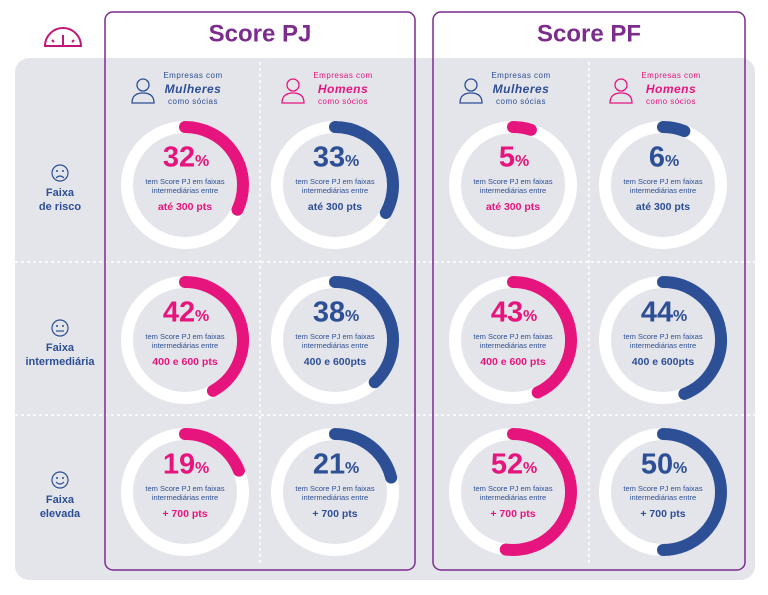  Describe the element at coordinates (657, 313) in the screenshot. I see `percent: 44` at that location.